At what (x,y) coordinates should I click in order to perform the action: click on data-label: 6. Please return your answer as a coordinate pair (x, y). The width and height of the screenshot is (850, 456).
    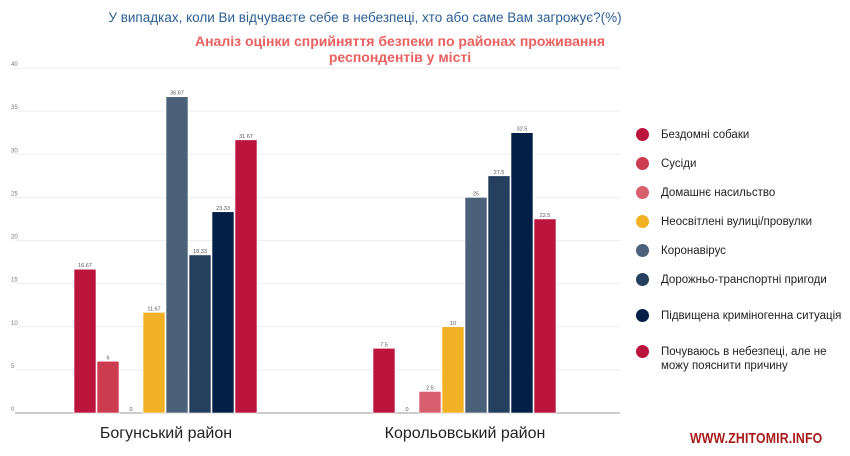
    Looking at the image, I should click on (107, 358).